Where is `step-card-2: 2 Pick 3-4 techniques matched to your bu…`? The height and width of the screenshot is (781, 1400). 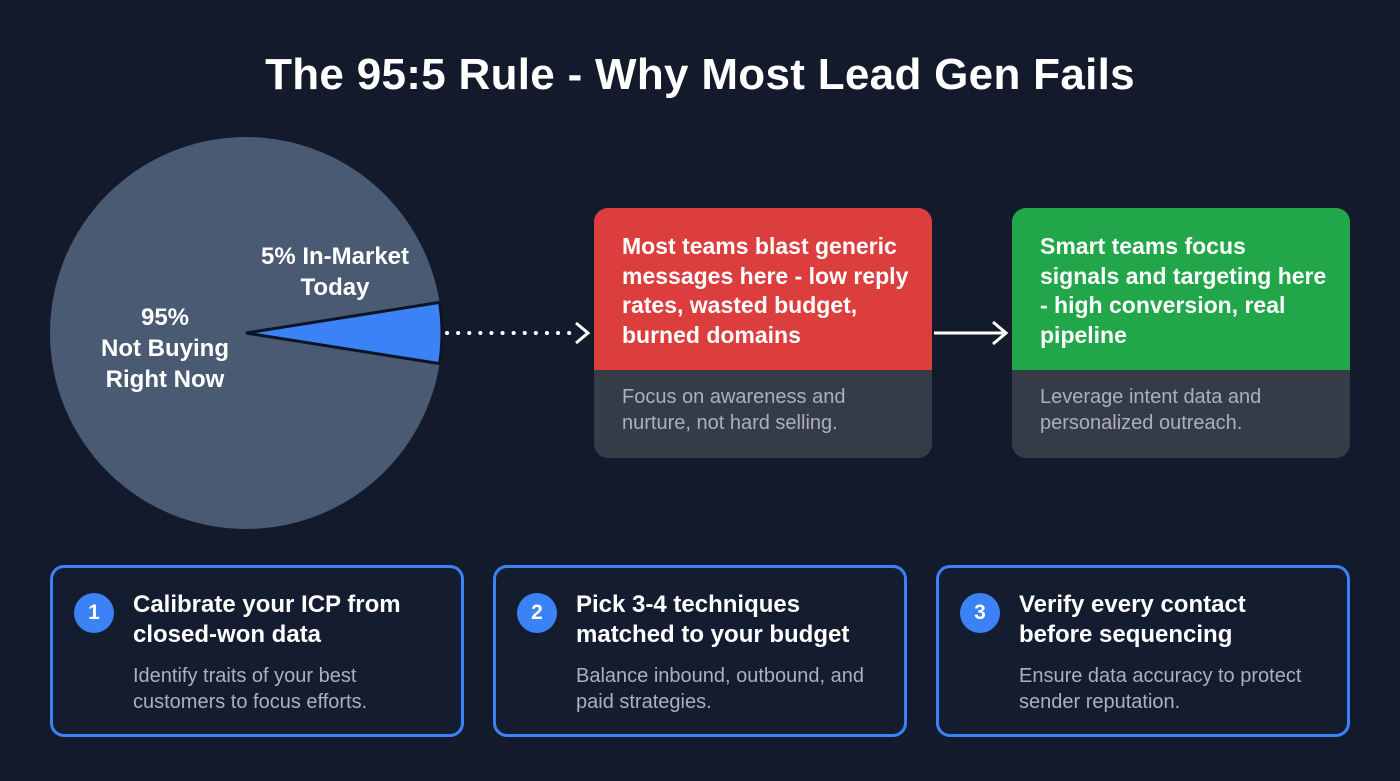
step-card-2: 2 Pick 3-4 techniques matched to your bu… is located at coordinates (700, 651).